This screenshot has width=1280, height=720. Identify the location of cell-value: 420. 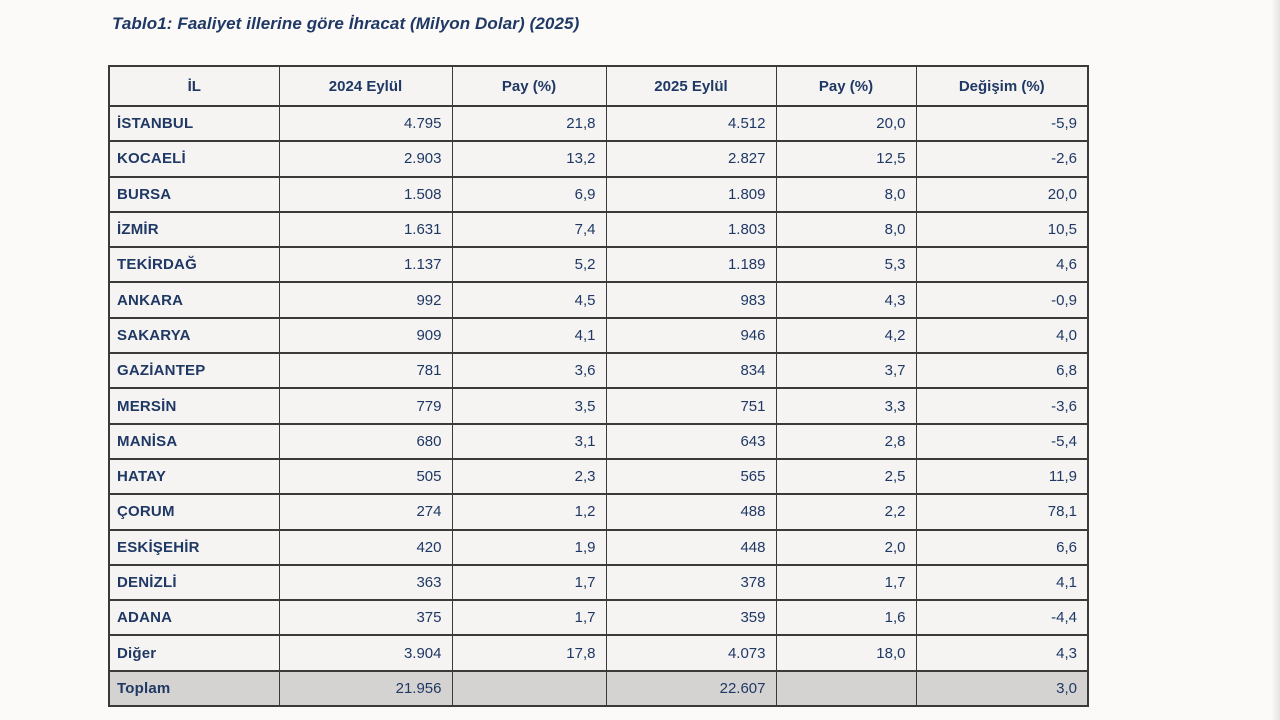
(365, 547).